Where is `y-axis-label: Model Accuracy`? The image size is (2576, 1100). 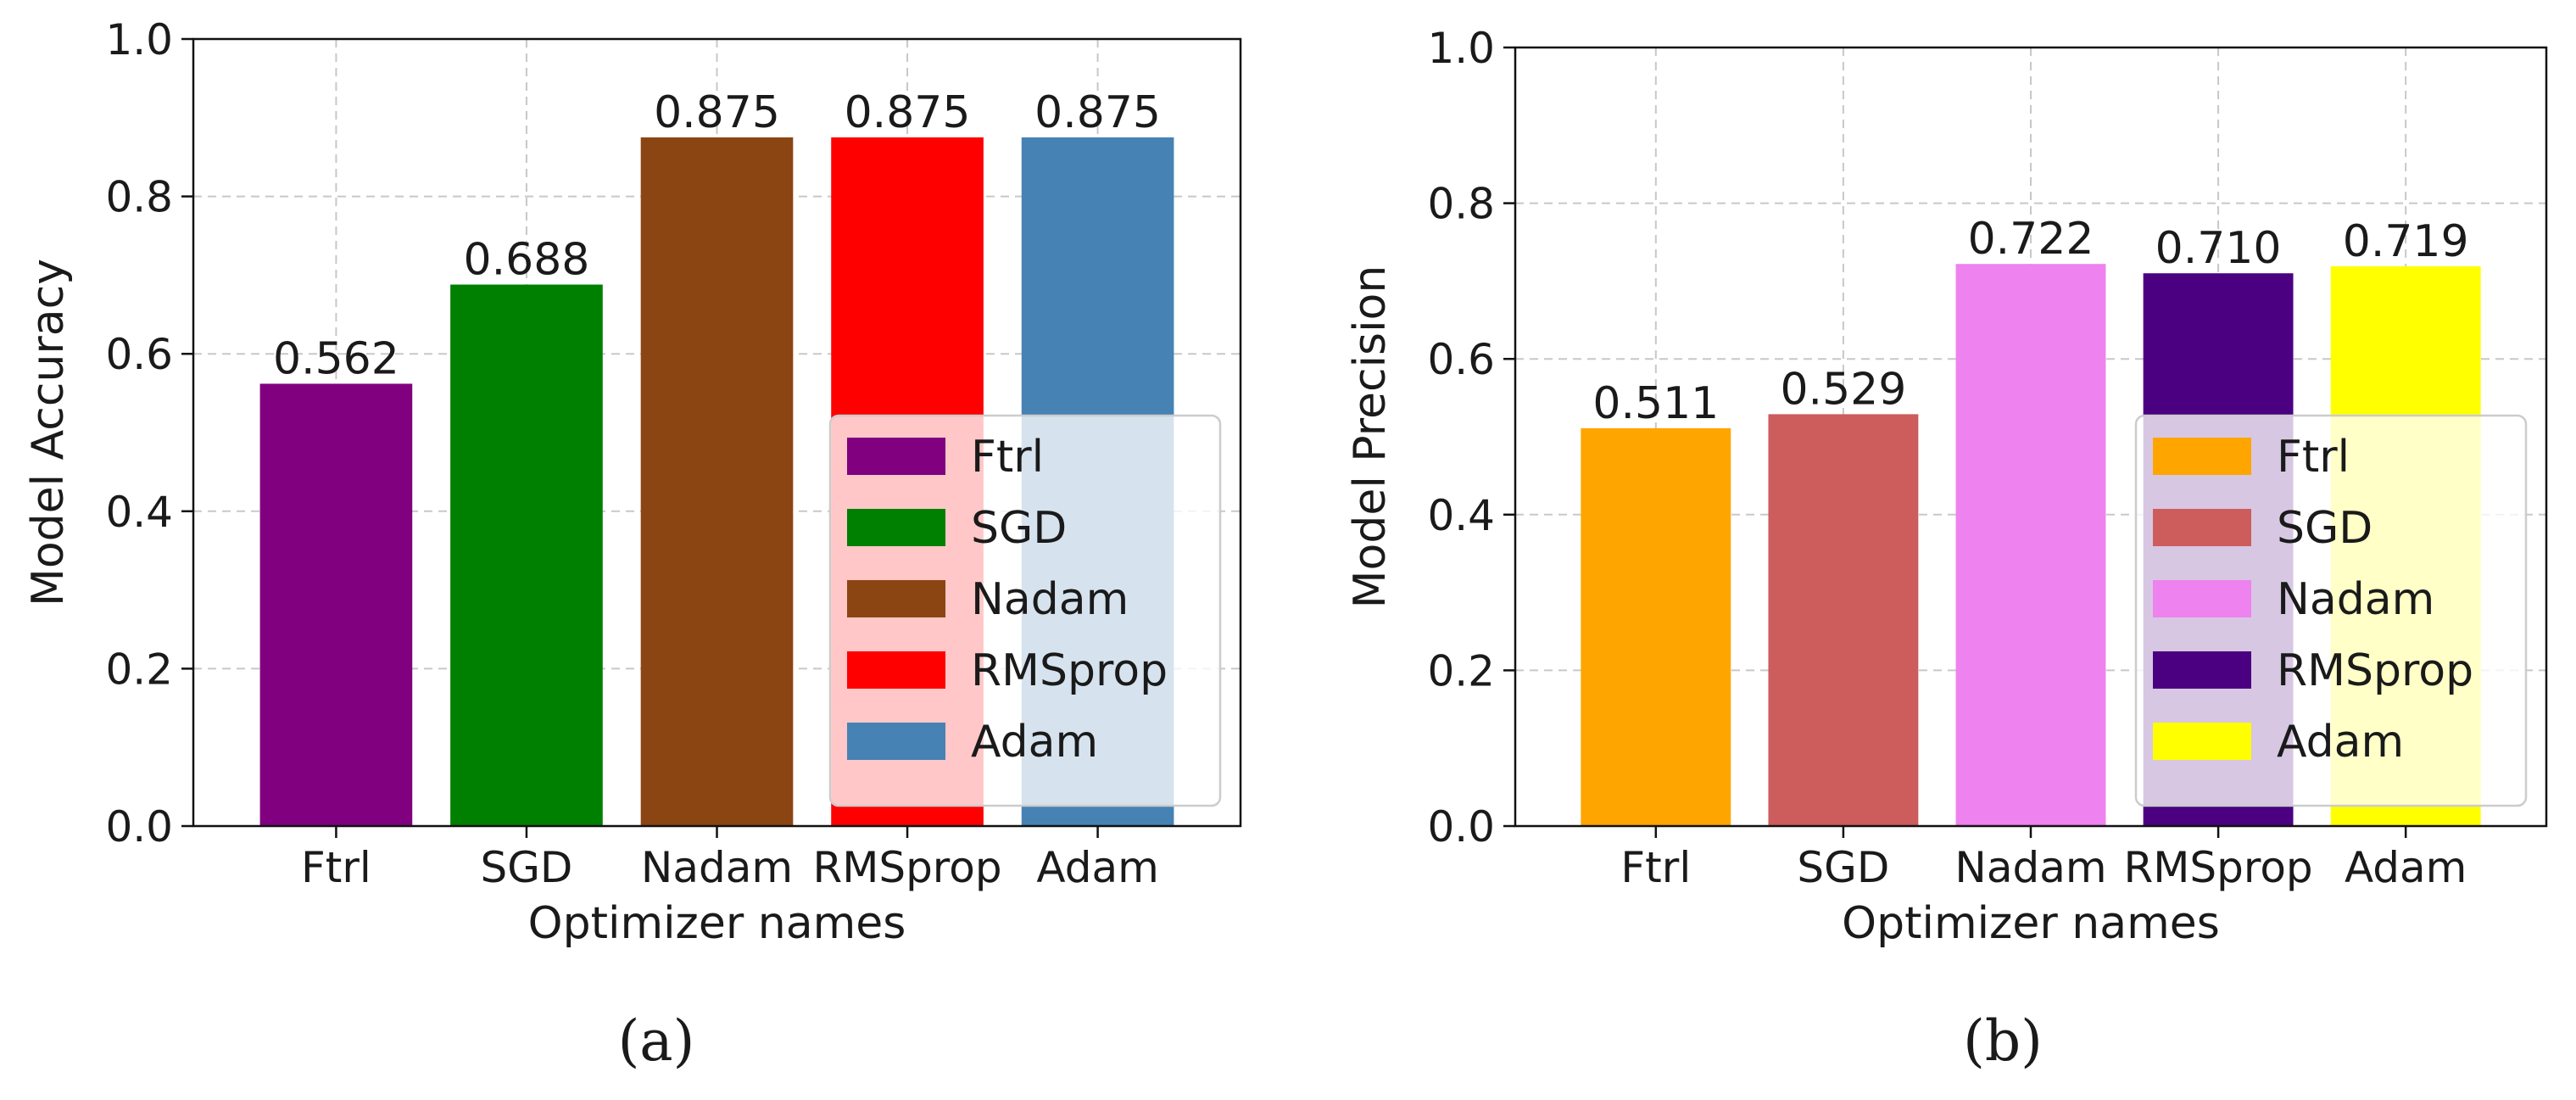
y-axis-label: Model Accuracy is located at coordinates (48, 432).